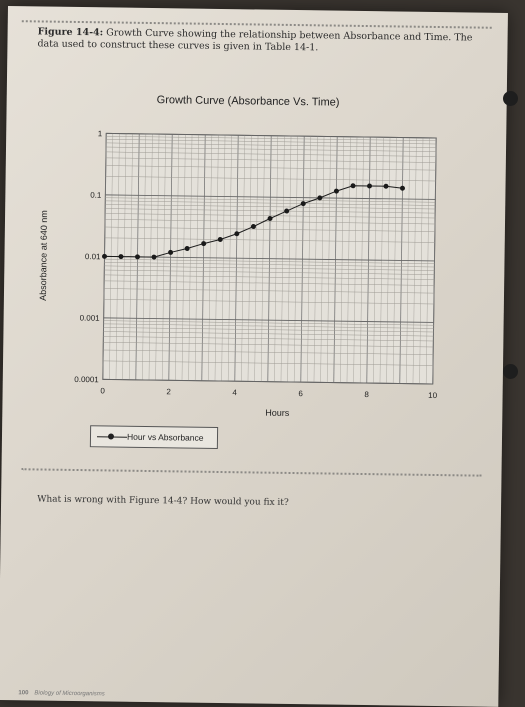 The image size is (525, 707). Describe the element at coordinates (23, 693) in the screenshot. I see `page-number: 100` at that location.